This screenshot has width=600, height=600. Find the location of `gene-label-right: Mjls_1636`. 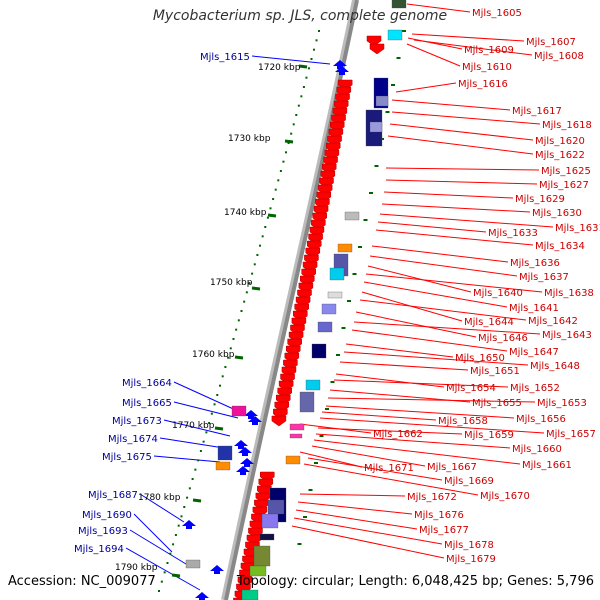

gene-label-right: Mjls_1636 is located at coordinates (535, 263).